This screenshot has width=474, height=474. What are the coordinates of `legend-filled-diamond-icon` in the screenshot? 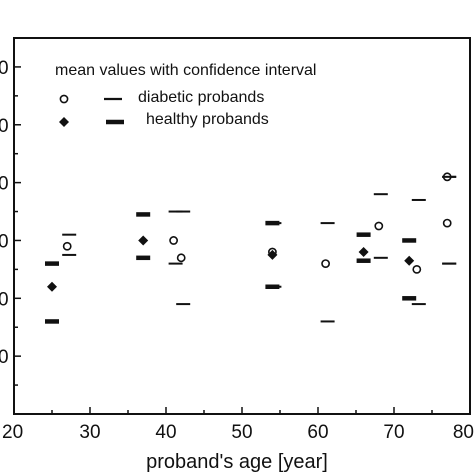 It's located at (64, 122).